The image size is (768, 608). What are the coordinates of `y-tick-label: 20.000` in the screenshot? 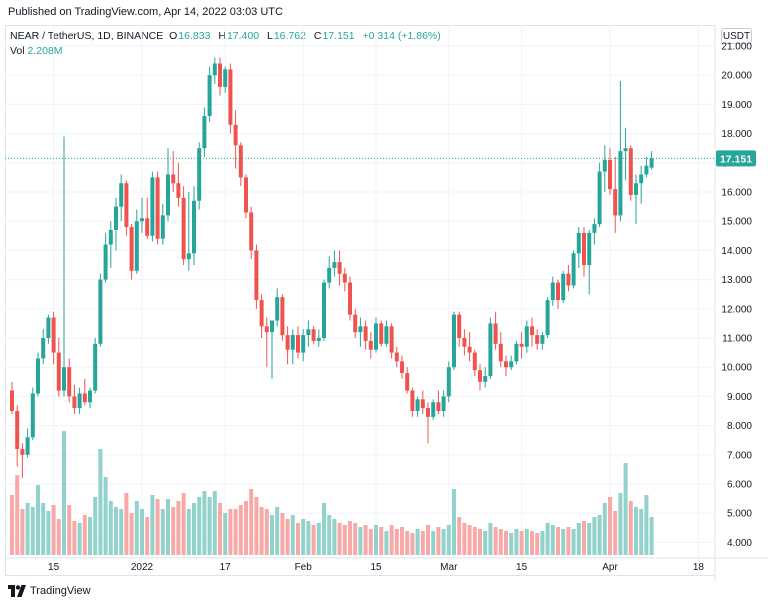 It's located at (736, 76).